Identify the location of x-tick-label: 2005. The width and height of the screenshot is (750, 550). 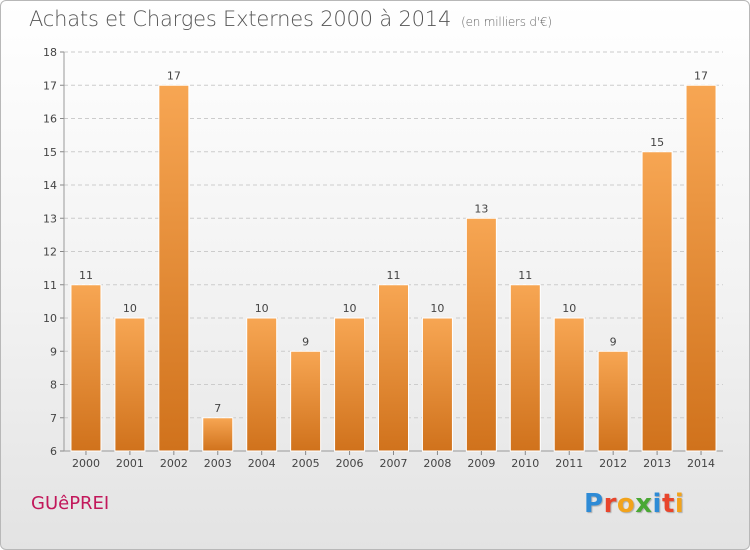
(306, 463).